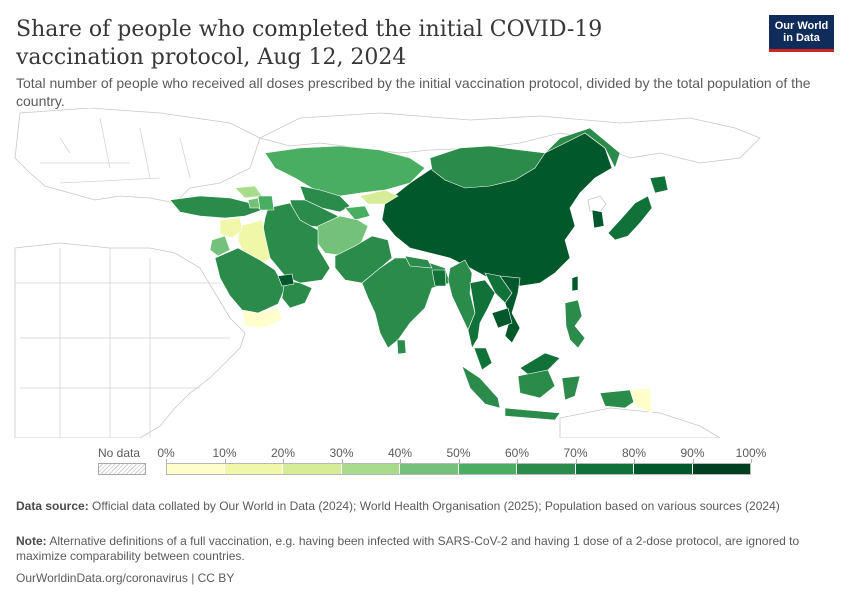 The width and height of the screenshot is (850, 600). What do you see at coordinates (801, 26) in the screenshot?
I see `logo-line-1: Our World` at bounding box center [801, 26].